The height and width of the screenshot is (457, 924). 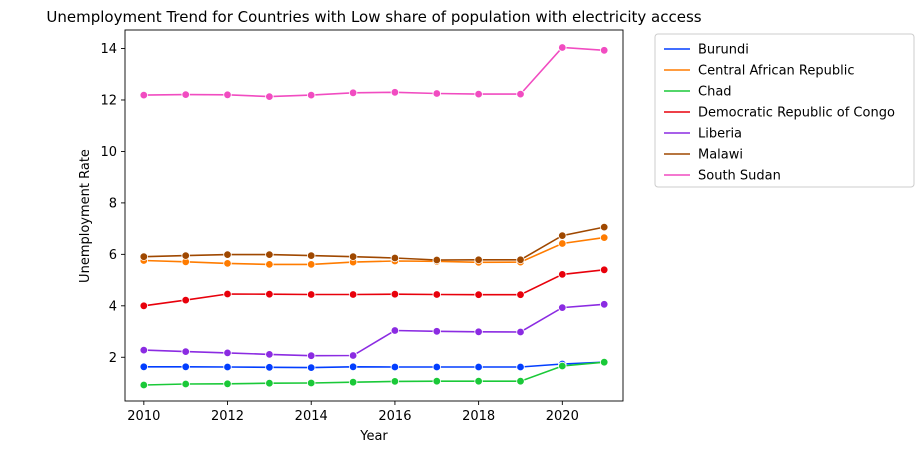 I want to click on legend-label-0: Burundi, so click(x=723, y=50).